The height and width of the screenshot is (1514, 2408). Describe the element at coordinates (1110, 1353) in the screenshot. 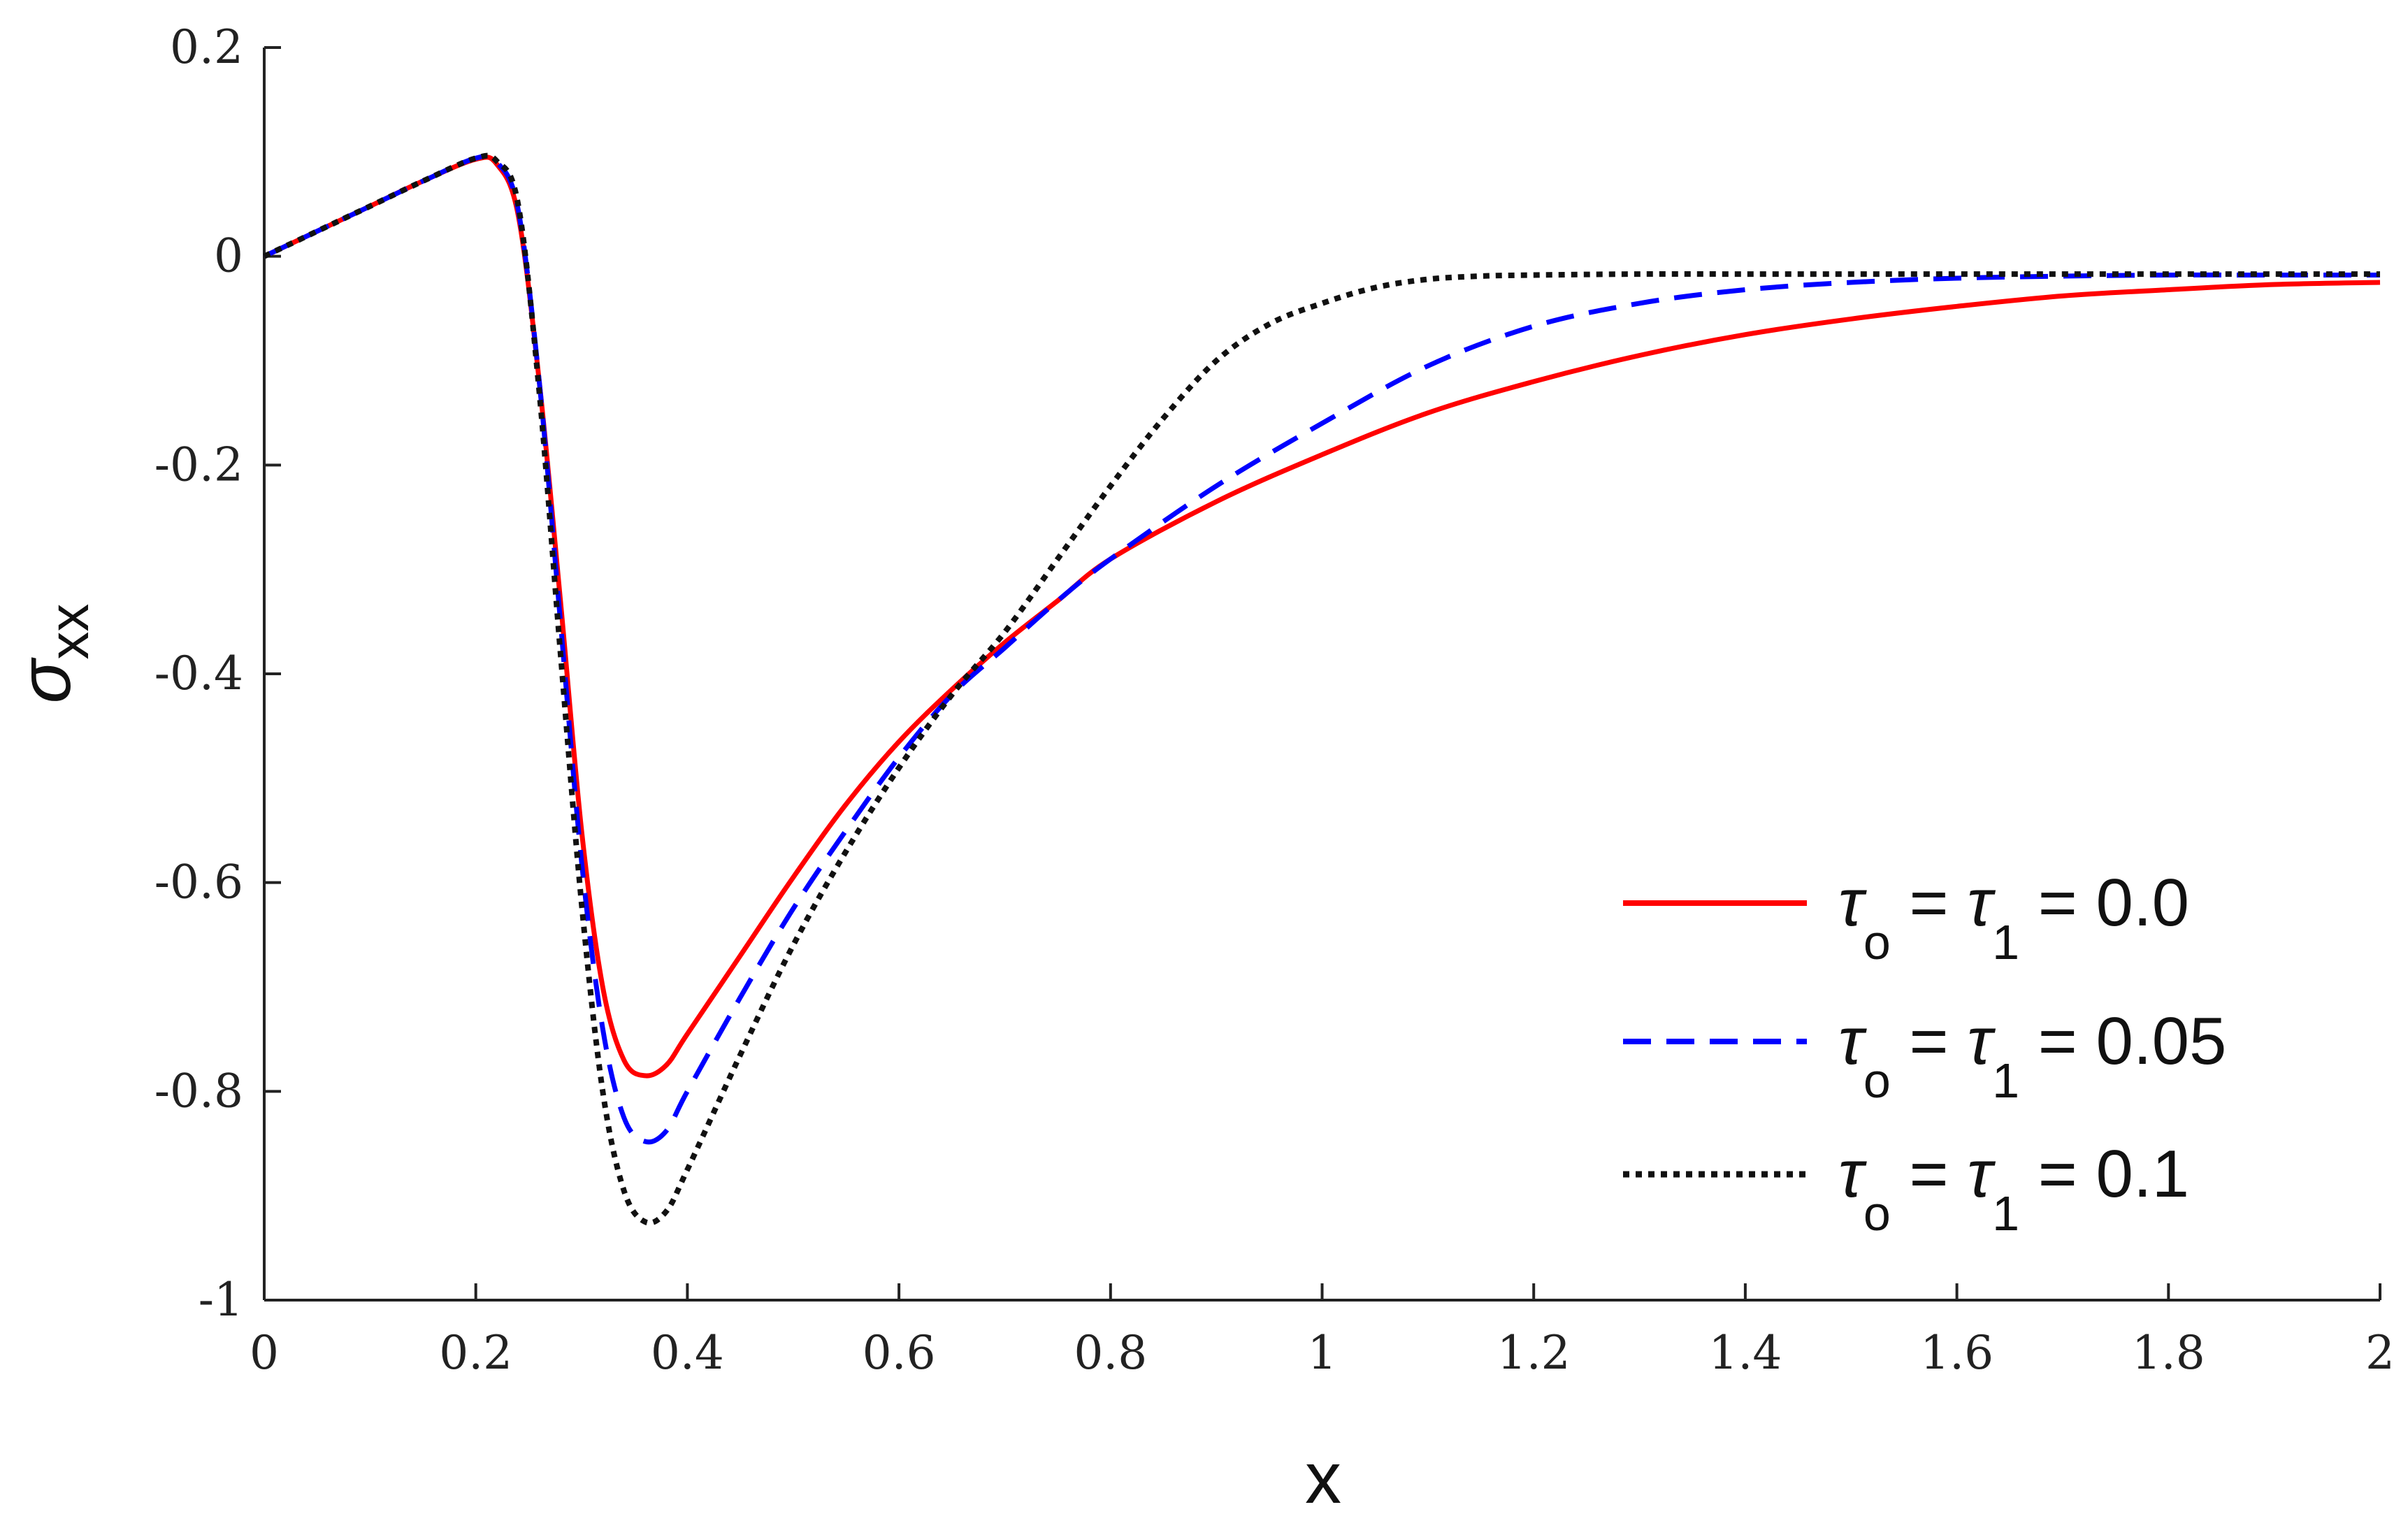

I see `x-tick-label: 0.8` at that location.